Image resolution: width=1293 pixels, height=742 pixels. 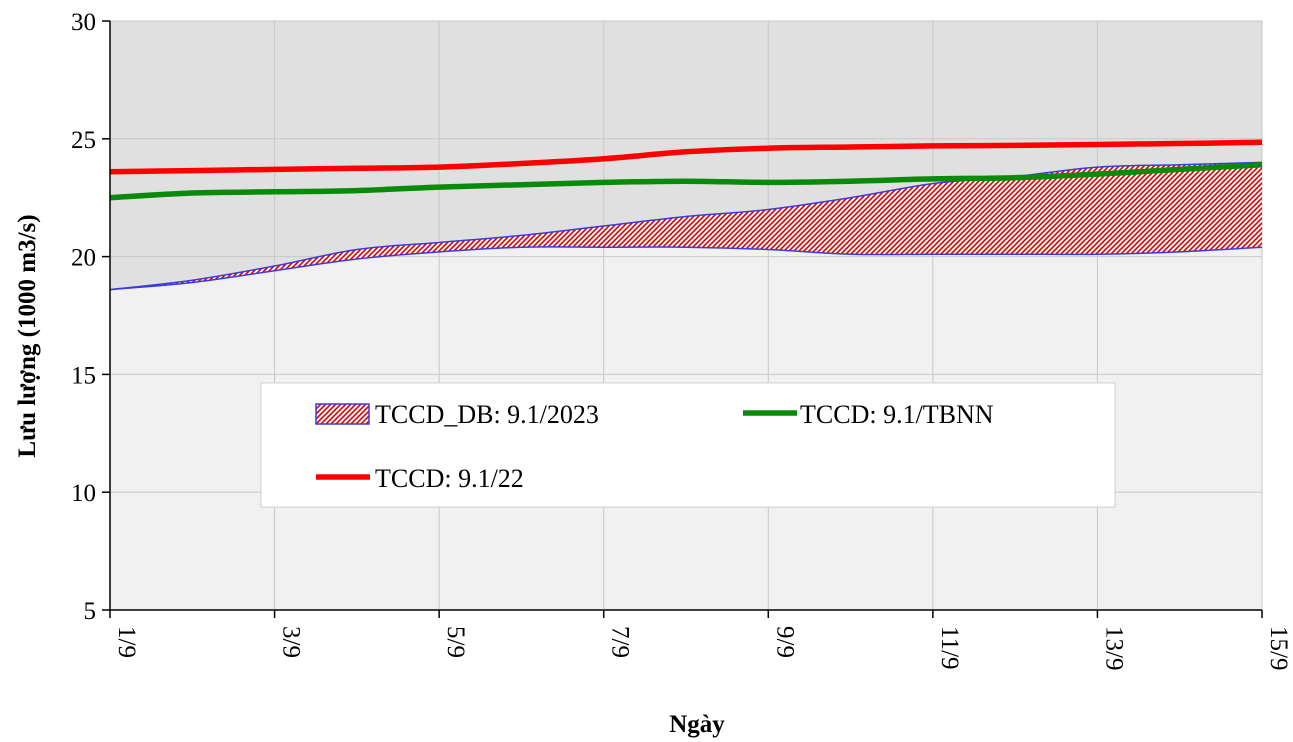 I want to click on legend-label-series-1: TCCD: 9.1/TBNN, so click(x=897, y=414).